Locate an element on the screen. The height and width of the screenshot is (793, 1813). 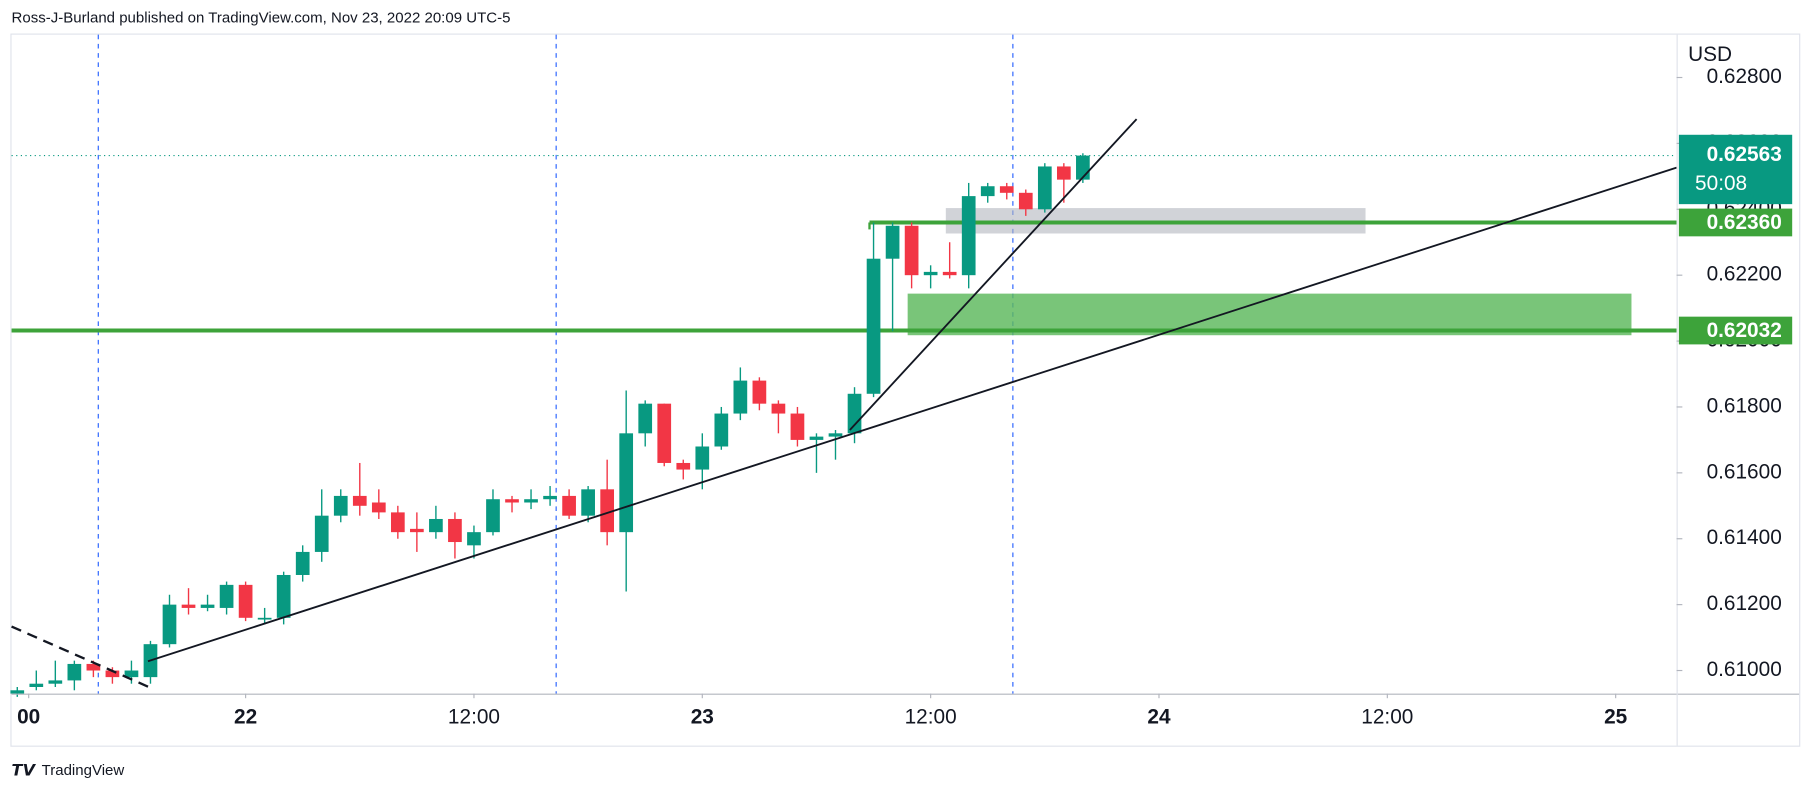
last-price-label: 0.62563 is located at coordinates (1744, 154).